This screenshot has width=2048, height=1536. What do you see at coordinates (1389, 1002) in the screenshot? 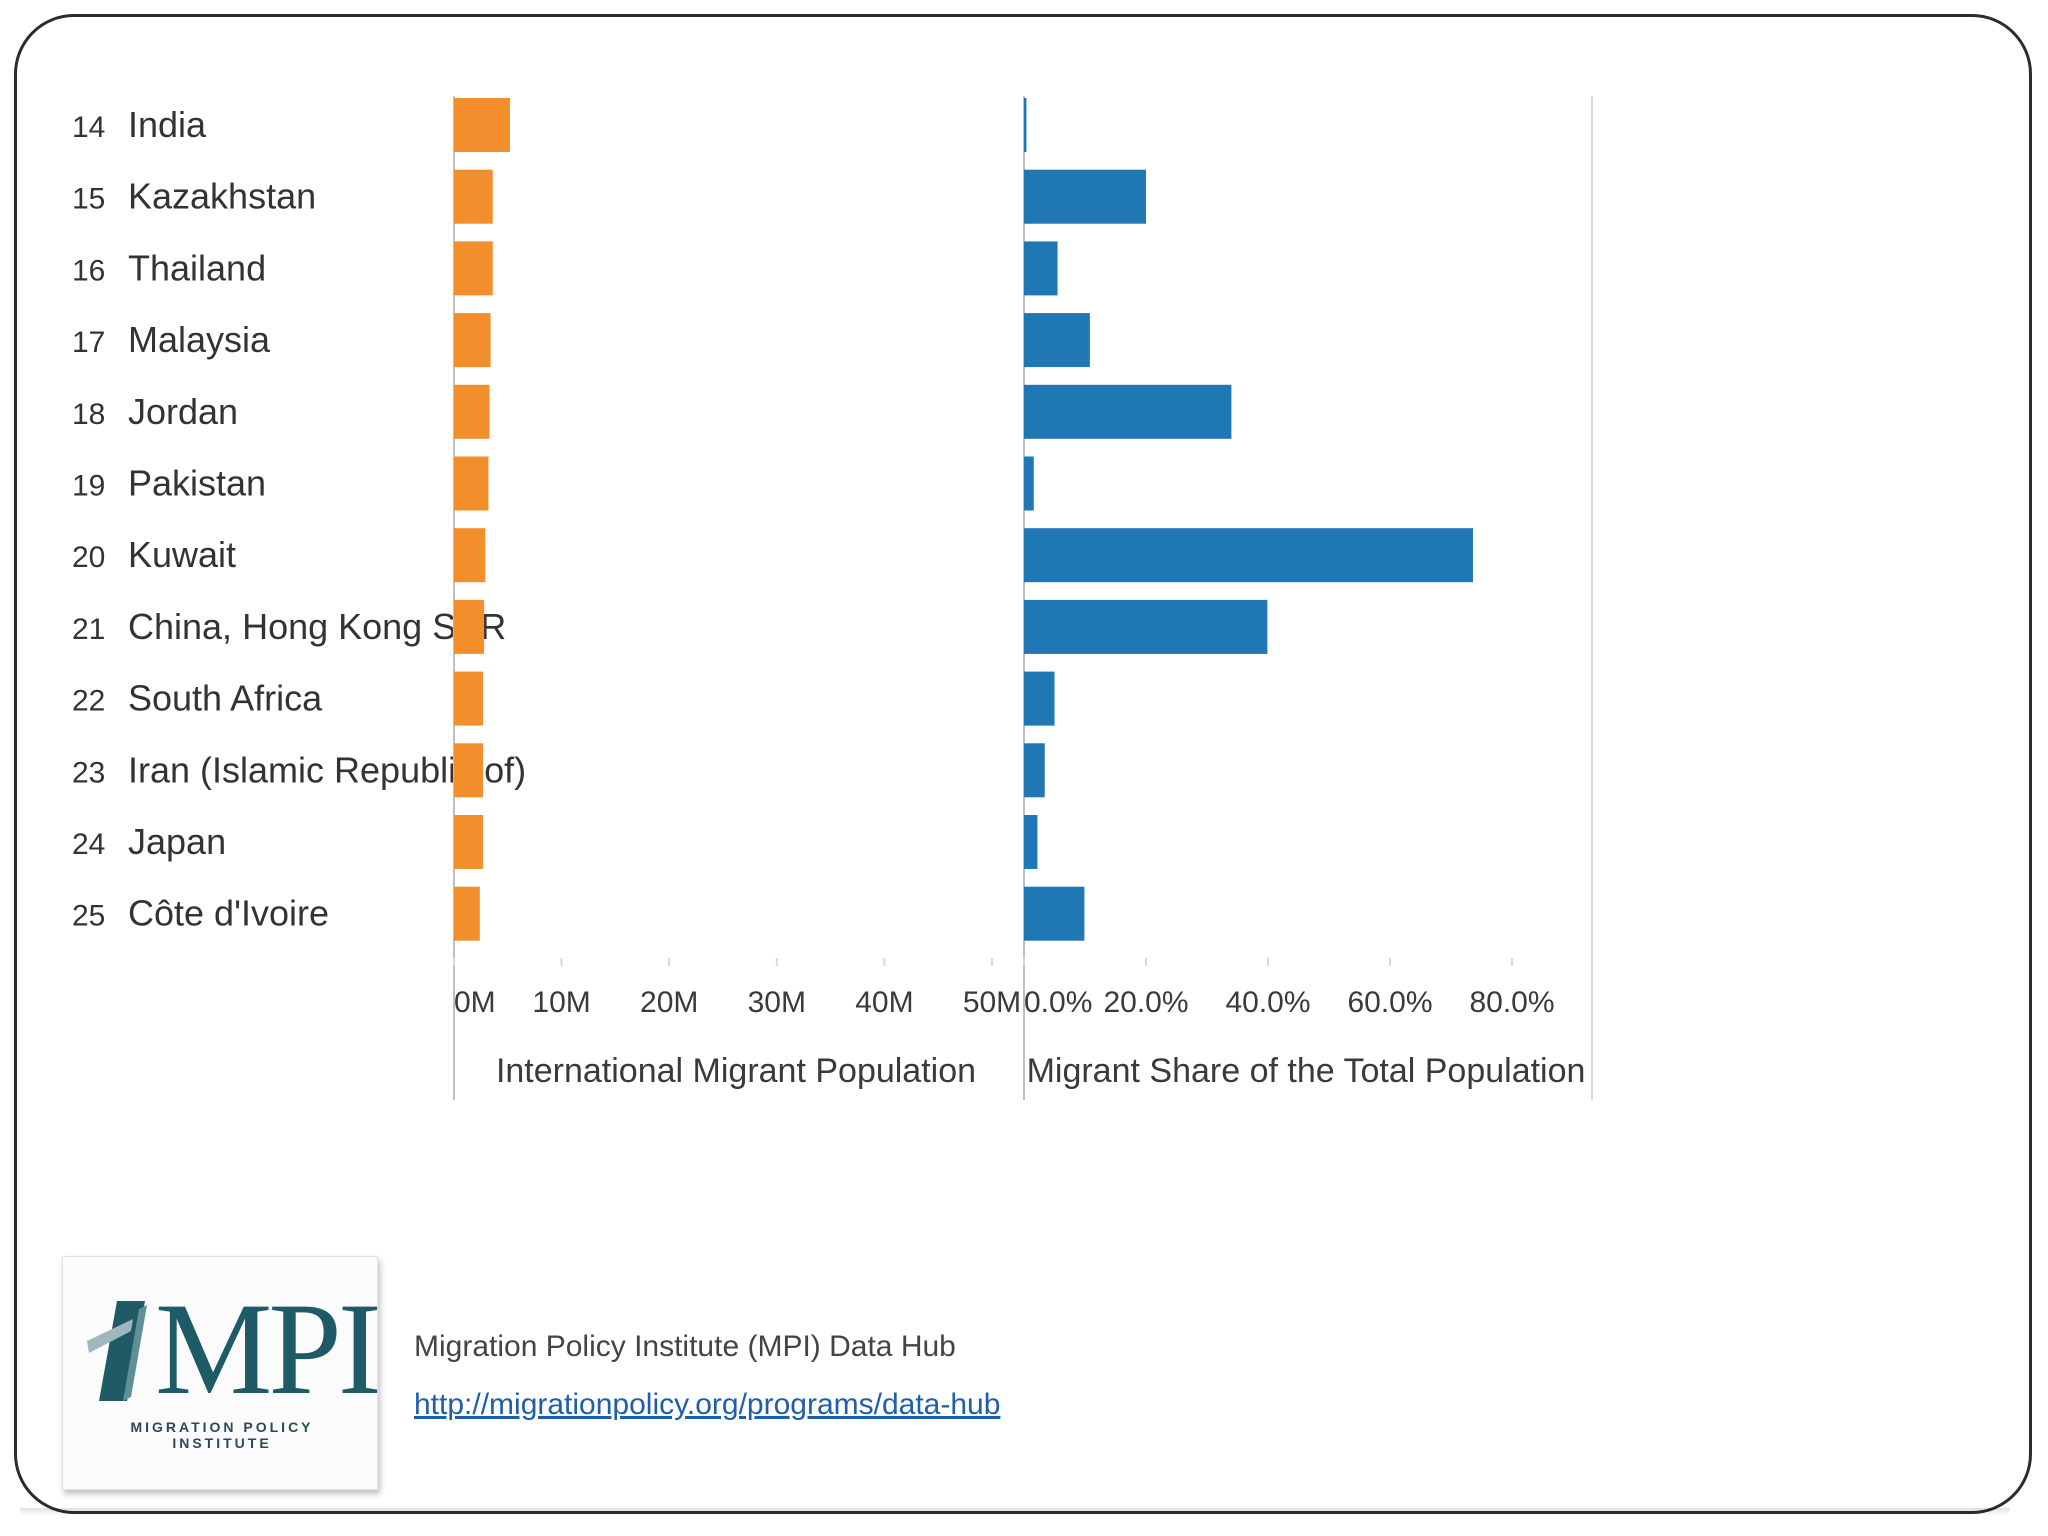
I see `share-tick-label: 60.0%` at bounding box center [1389, 1002].